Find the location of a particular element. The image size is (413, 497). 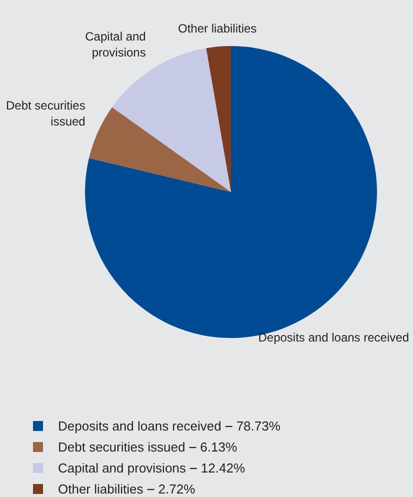

legend-label: Other liabilities is located at coordinates (101, 489).